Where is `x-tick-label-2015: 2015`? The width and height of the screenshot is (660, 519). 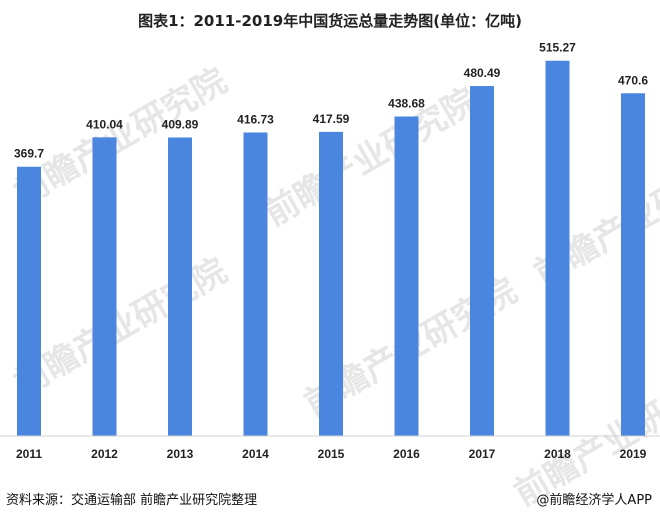 x-tick-label-2015: 2015 is located at coordinates (331, 454).